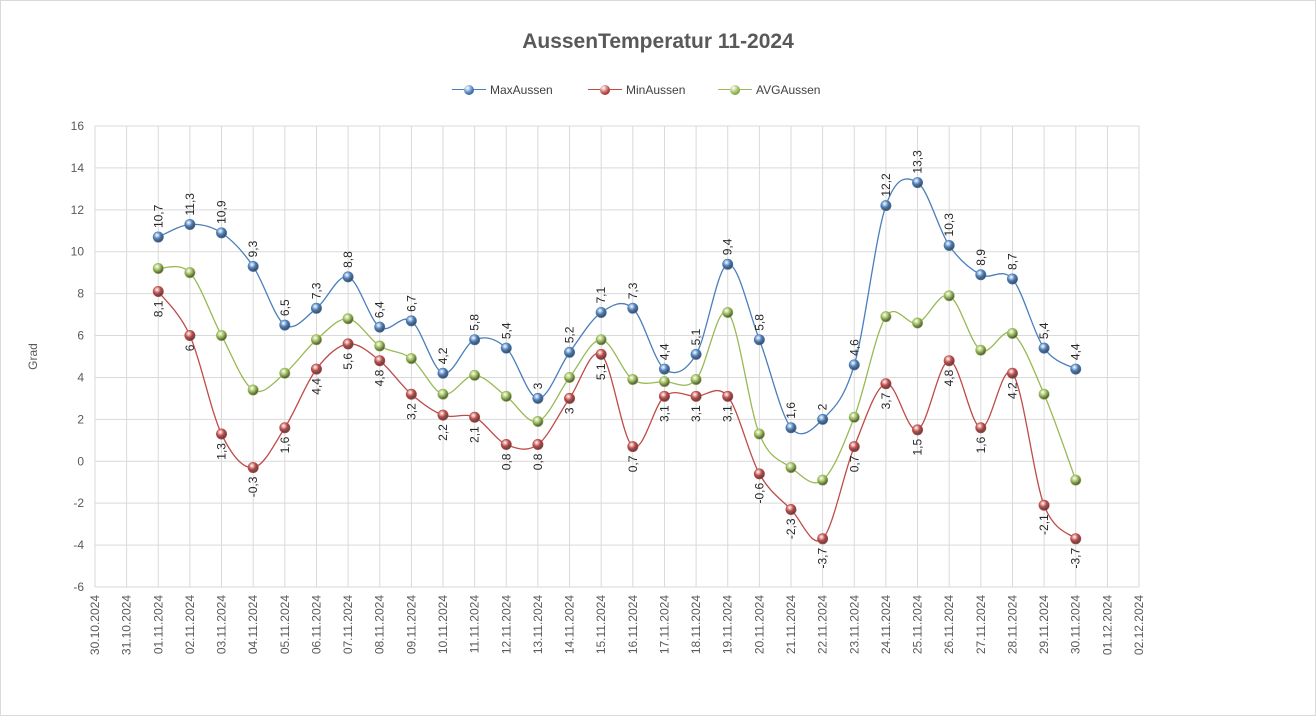 The image size is (1316, 716). Describe the element at coordinates (949, 377) in the screenshot. I see `data-label-minaussen: 4,8` at that location.